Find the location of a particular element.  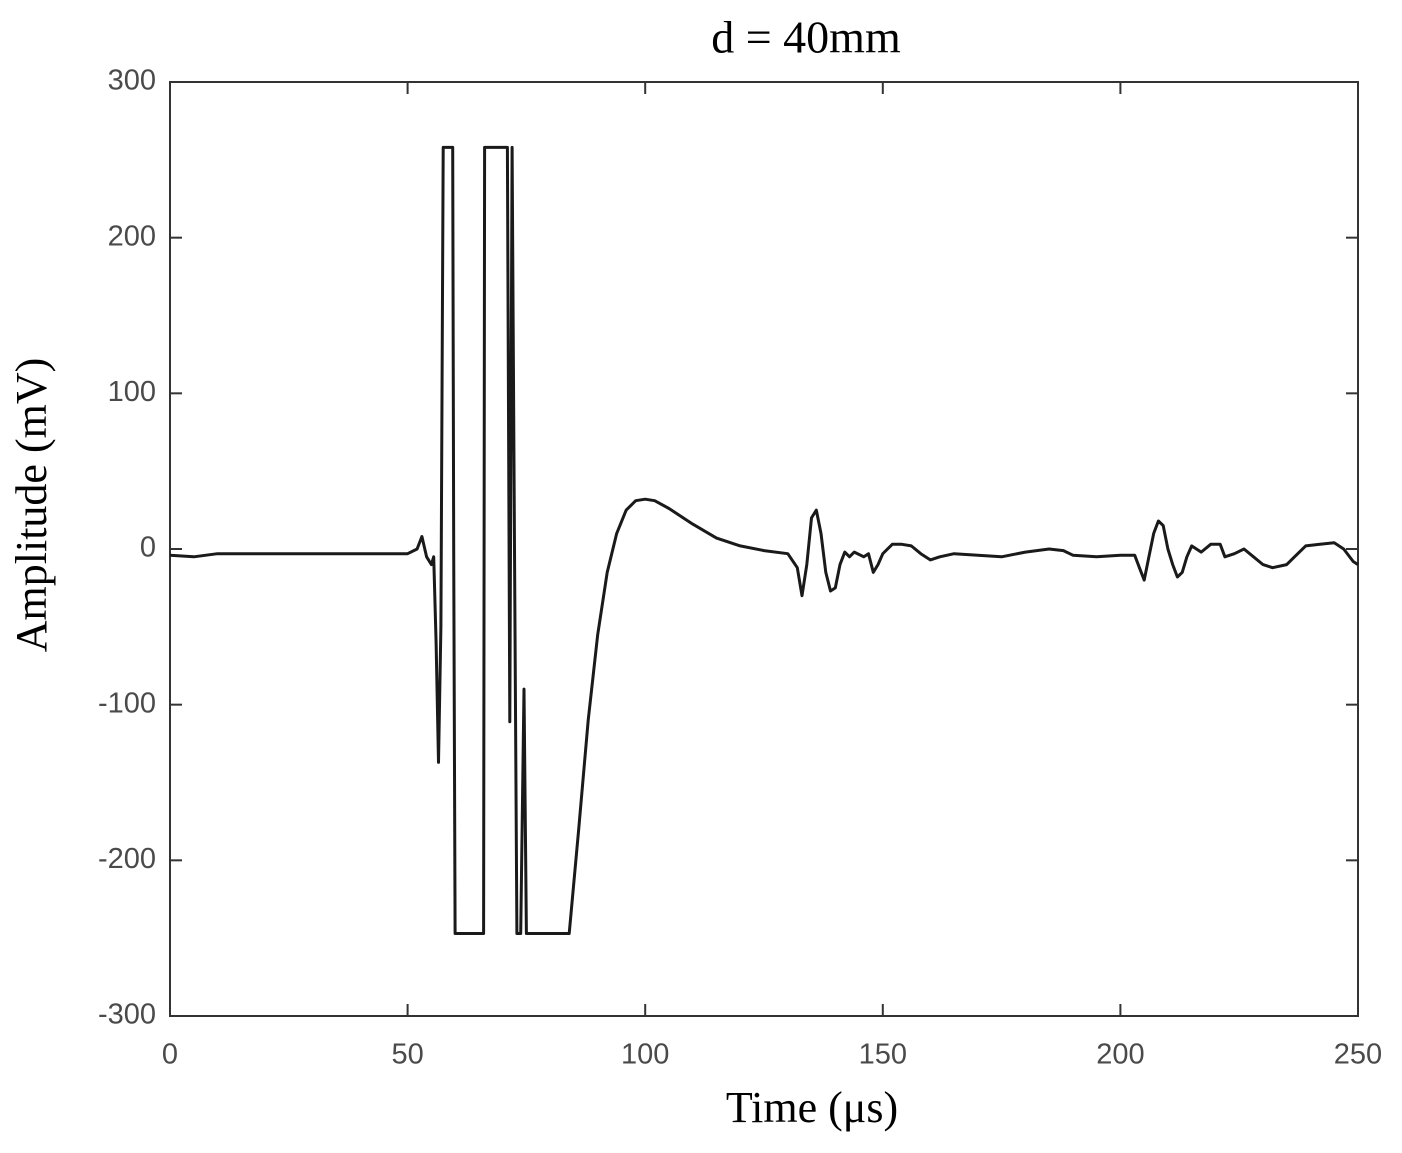

y-tick-label: 100 is located at coordinates (132, 392).